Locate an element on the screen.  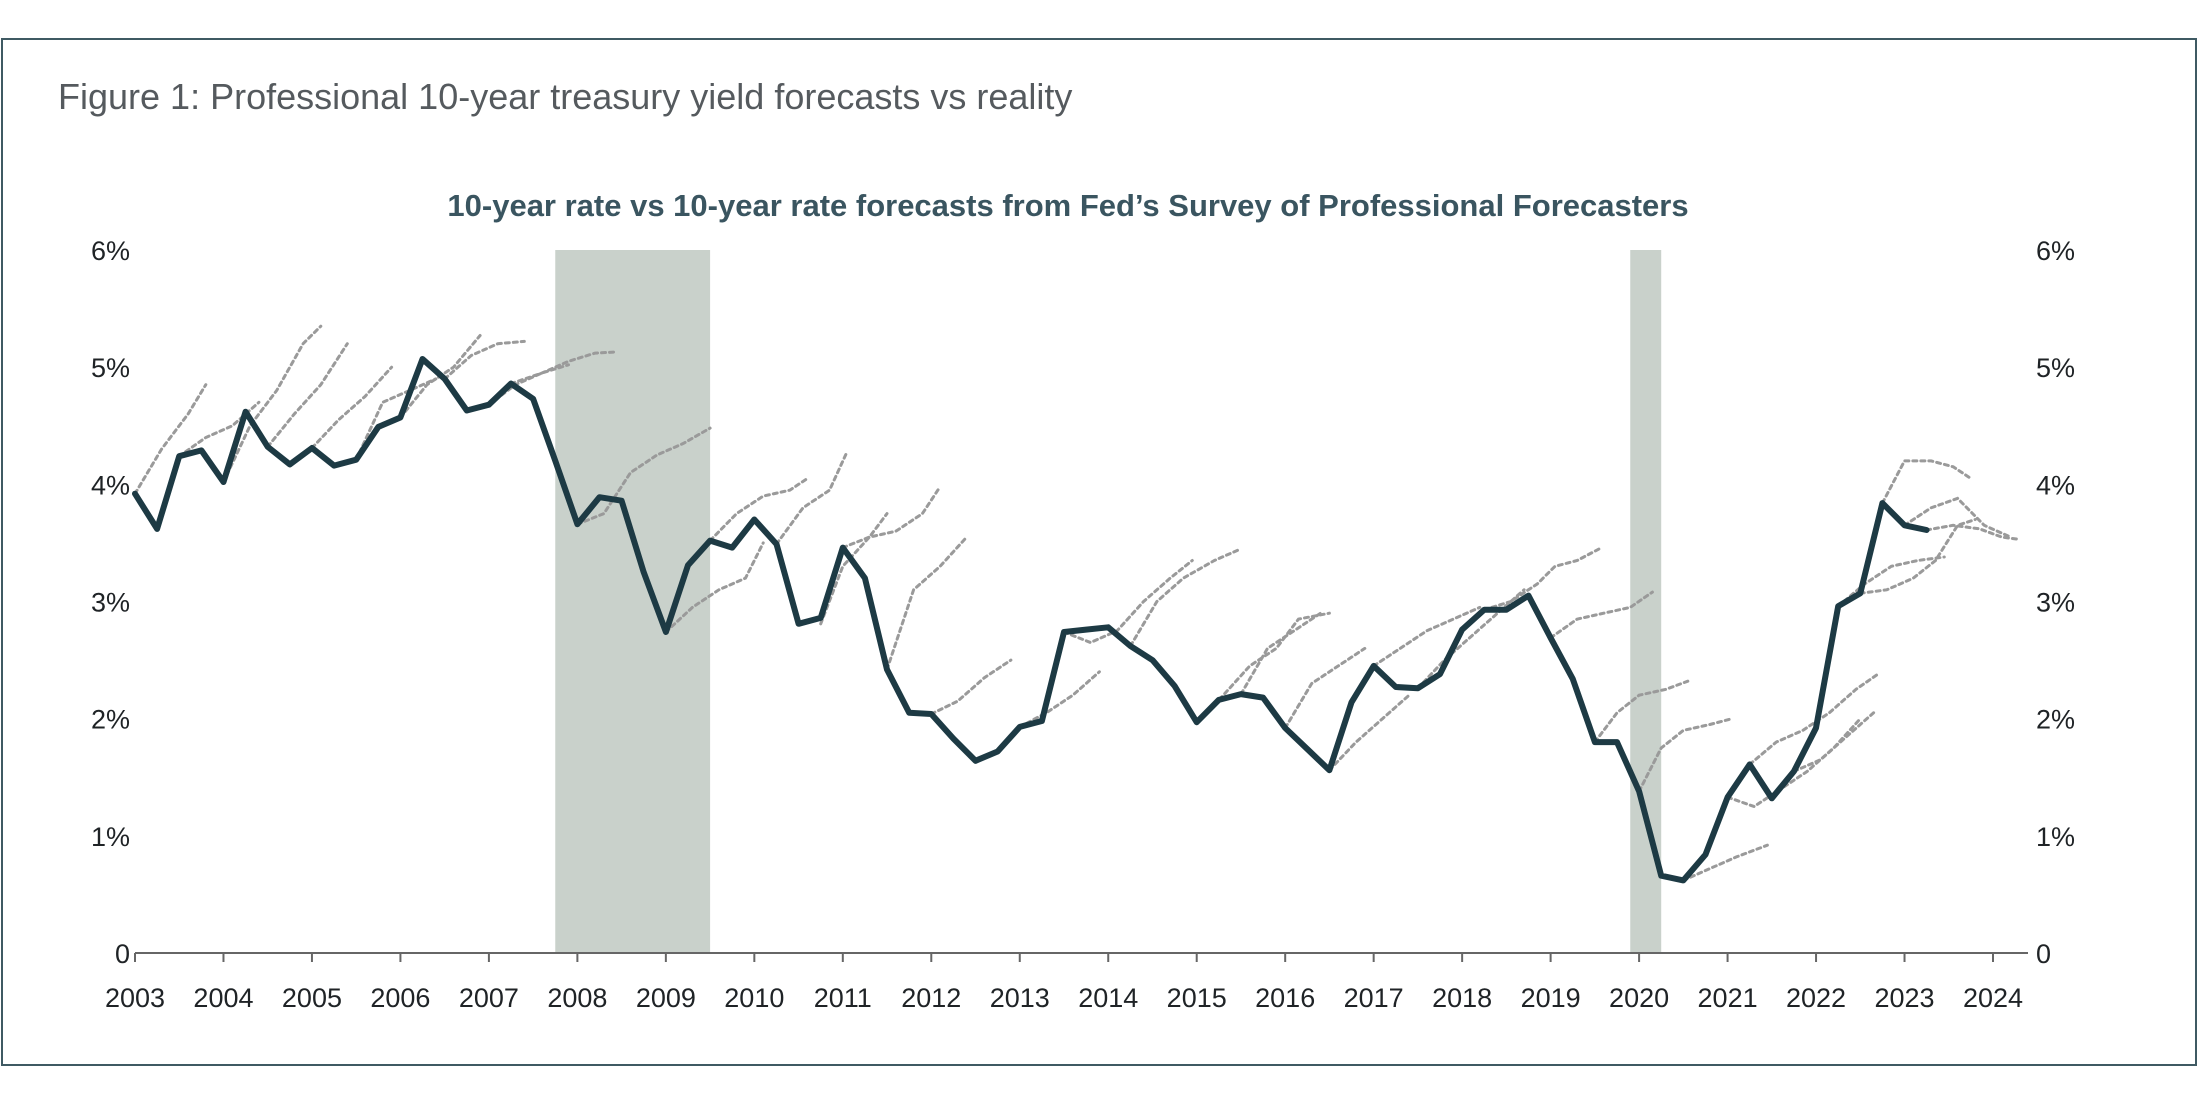
x-tick-label: 2011 is located at coordinates (843, 998).